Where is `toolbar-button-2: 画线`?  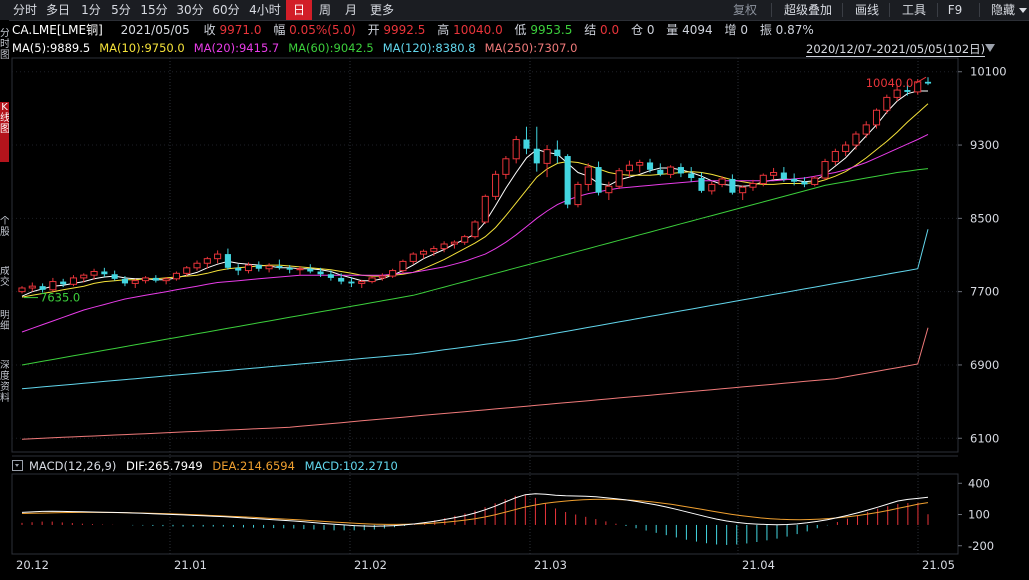 toolbar-button-2: 画线 is located at coordinates (866, 10).